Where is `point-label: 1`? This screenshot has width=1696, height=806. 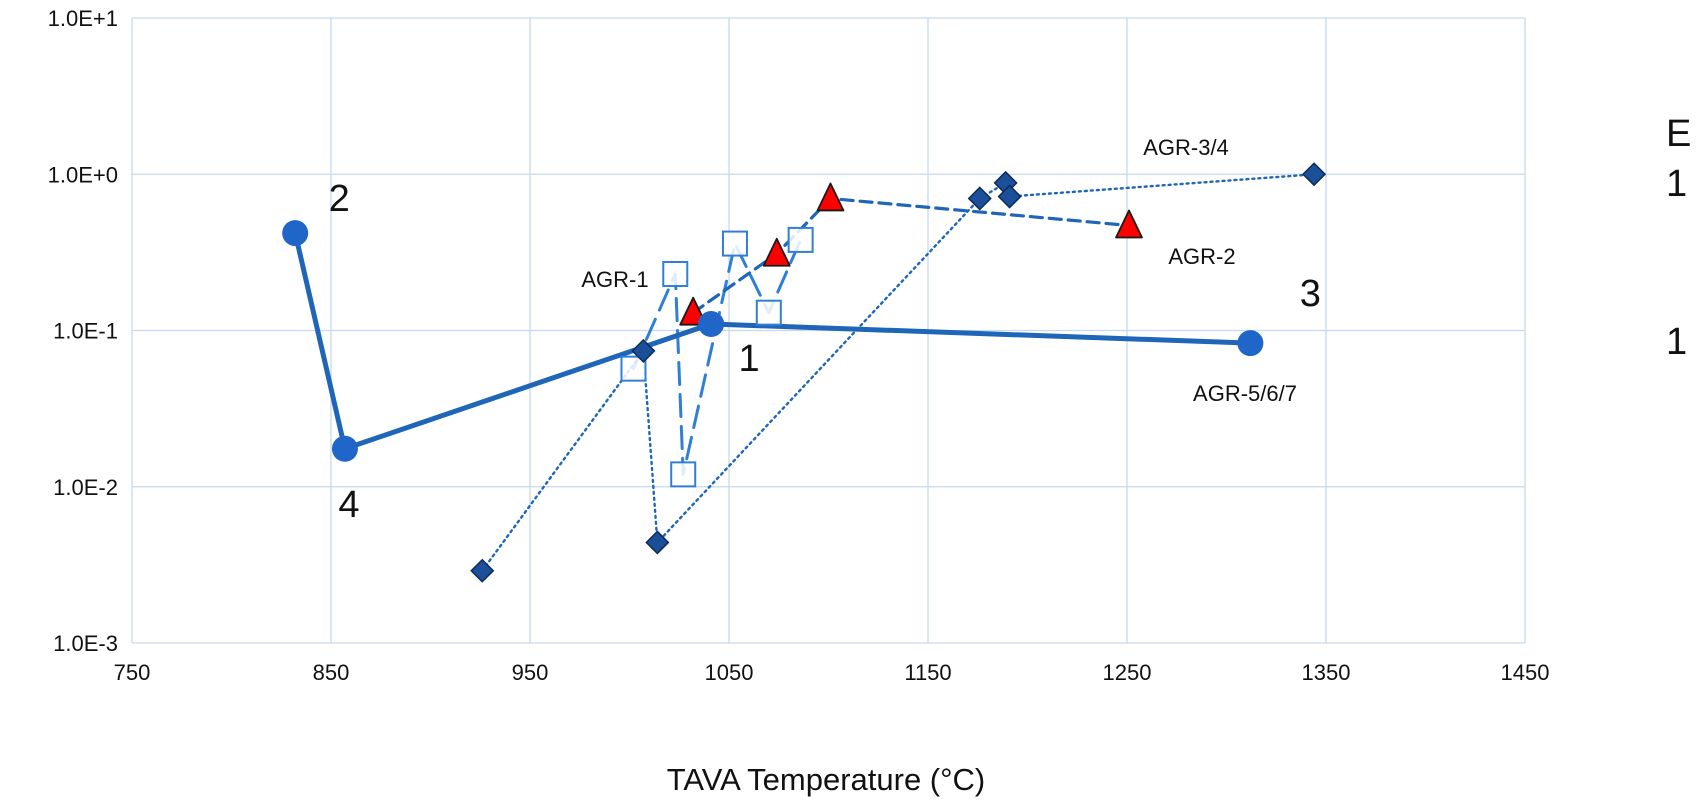
point-label: 1 is located at coordinates (749, 359).